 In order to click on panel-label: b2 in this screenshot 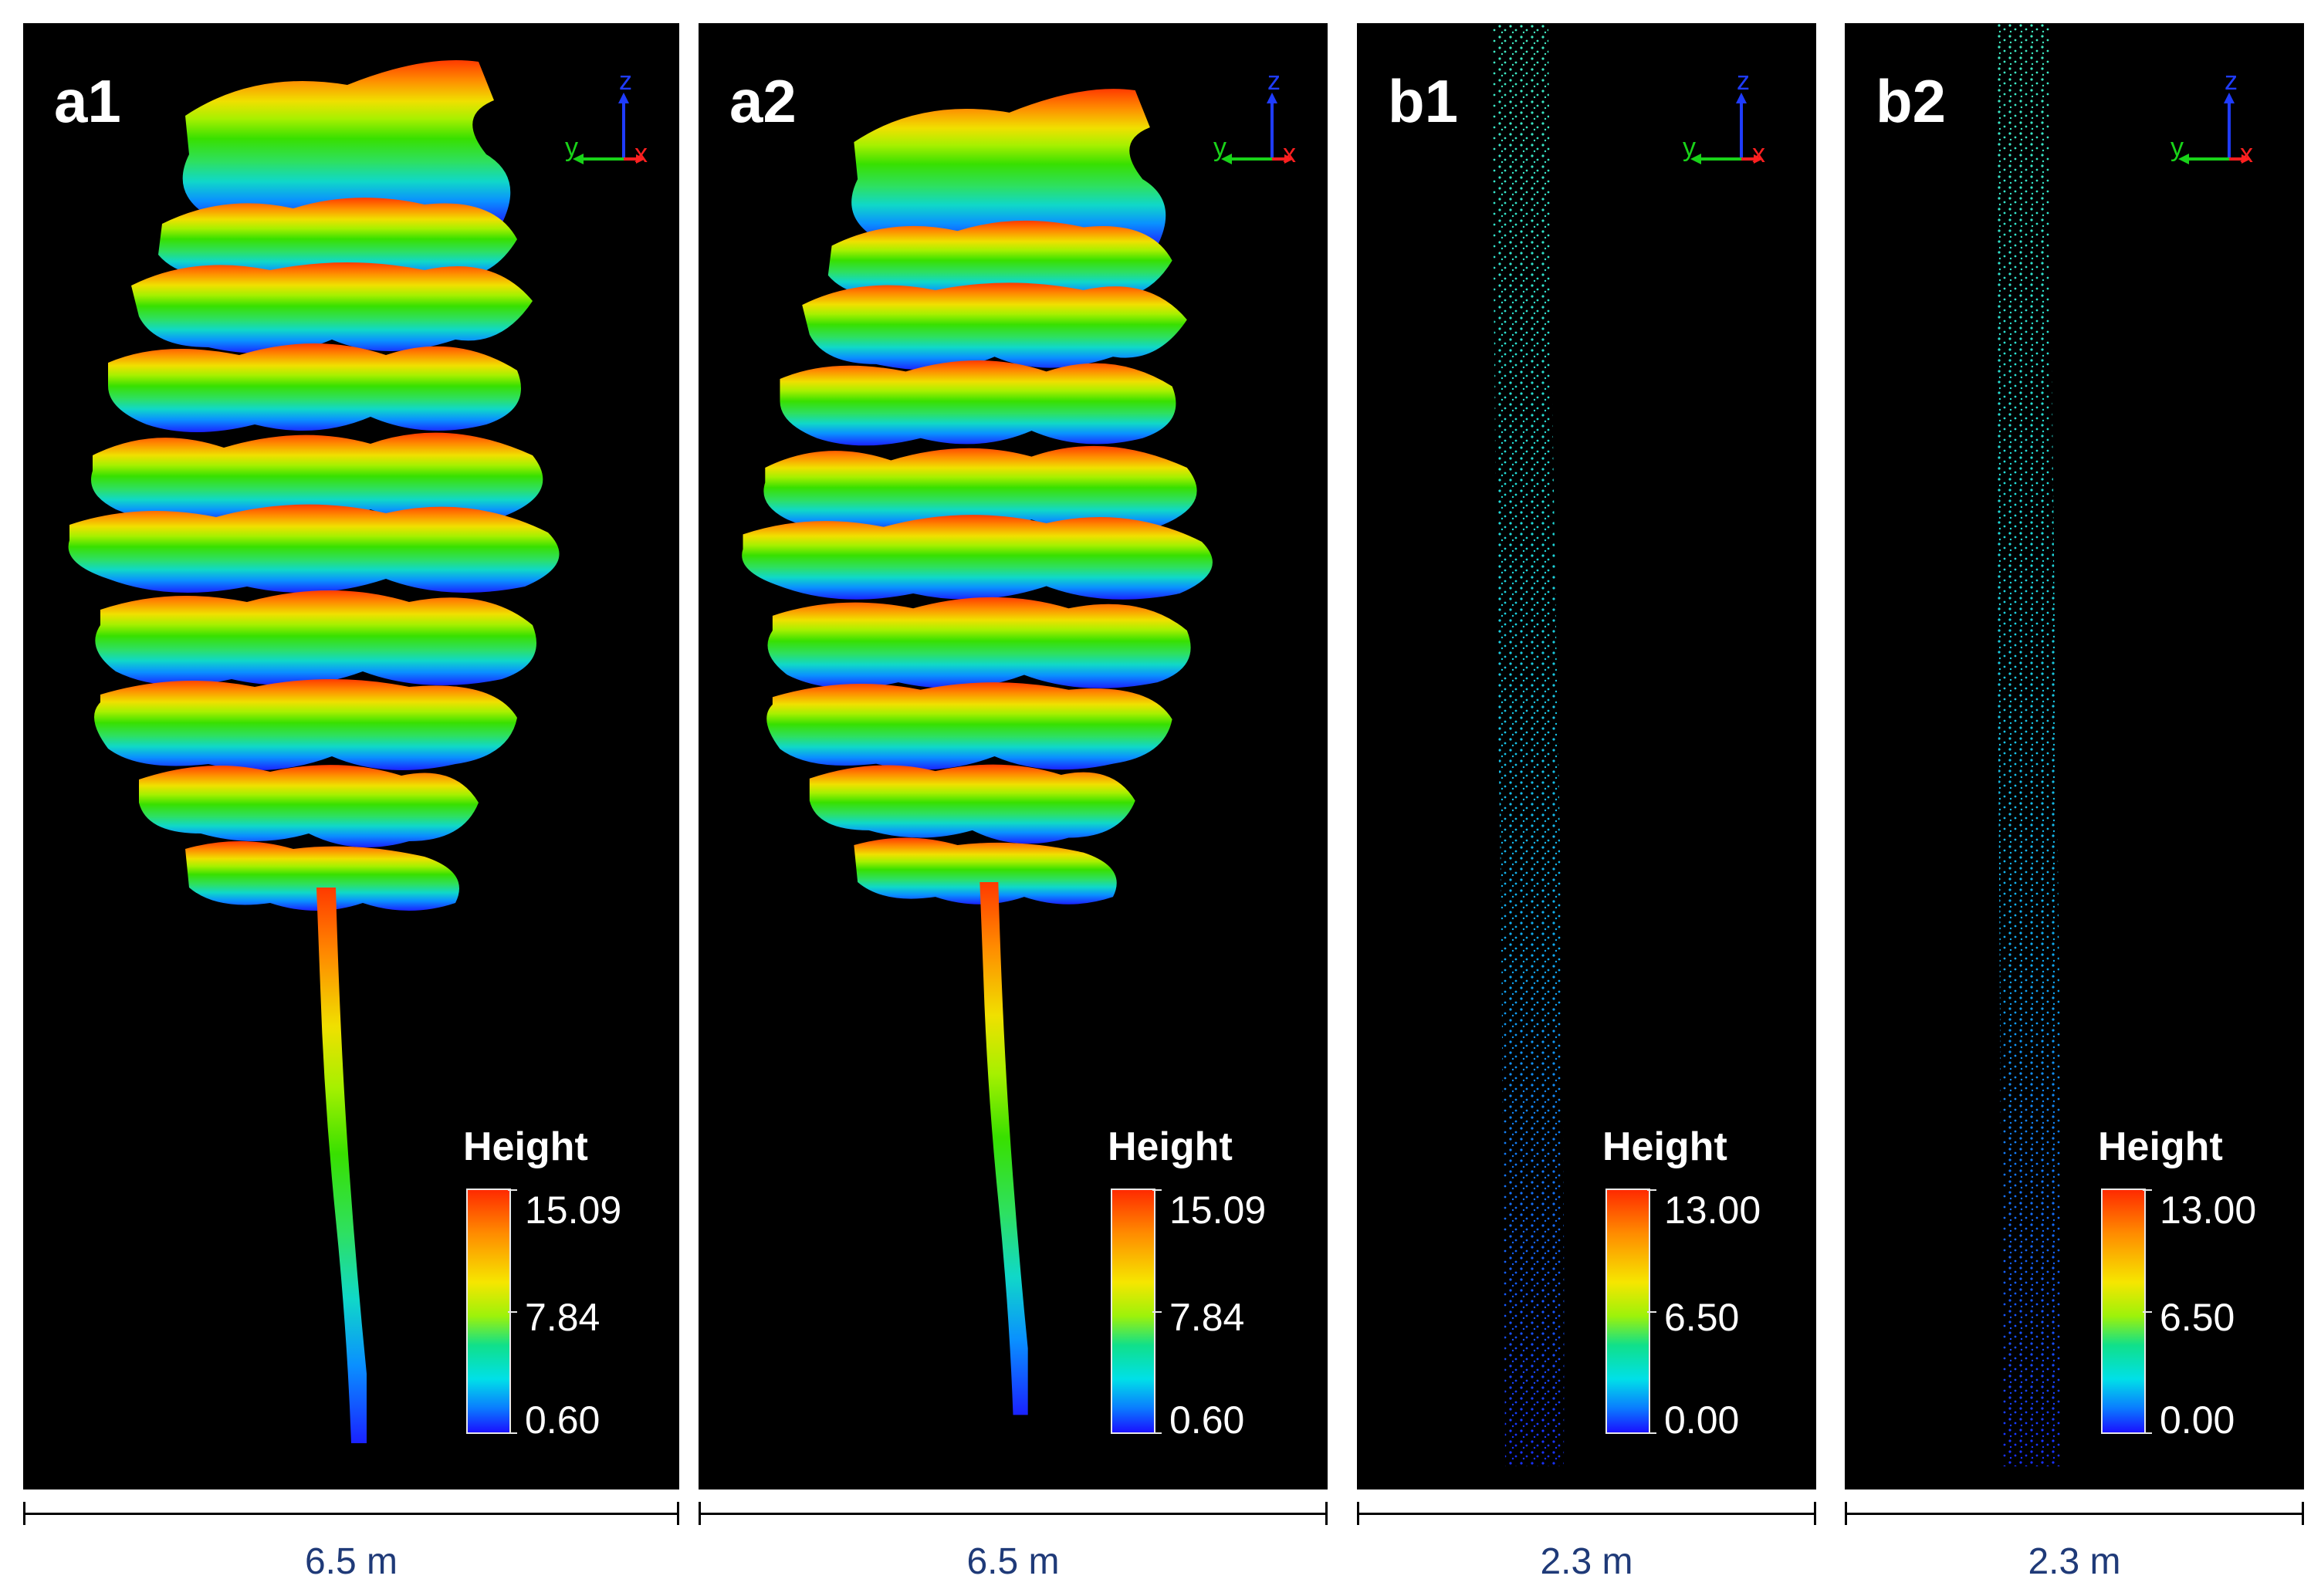, I will do `click(1911, 101)`.